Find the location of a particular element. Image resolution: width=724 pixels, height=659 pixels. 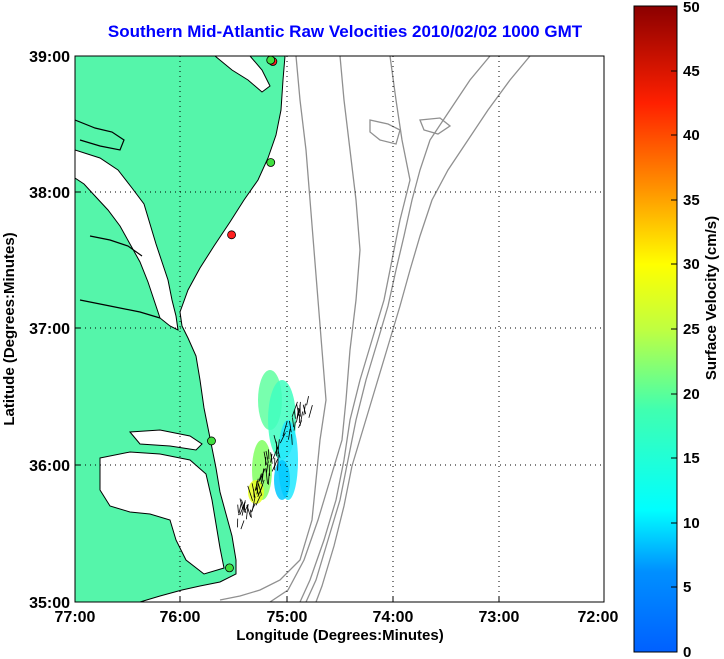

x-tick-label: 77:00 is located at coordinates (75, 617).